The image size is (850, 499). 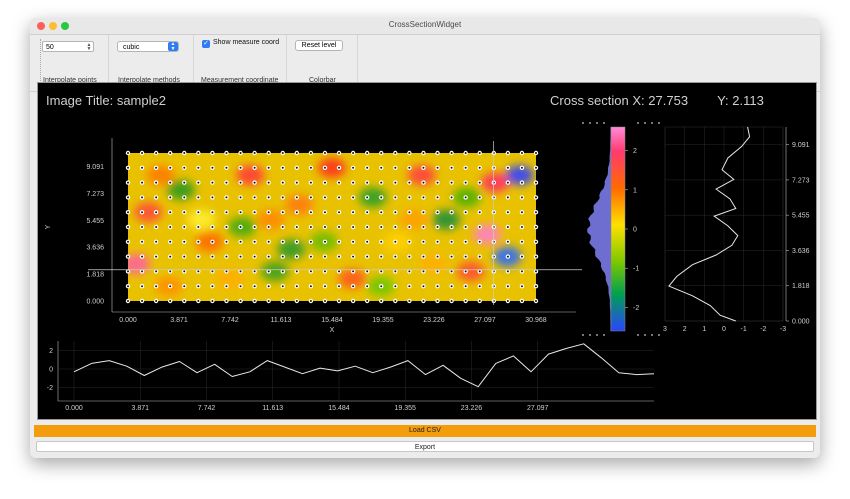 I want to click on heatmap-x-tick-label: 7.742, so click(x=230, y=320).